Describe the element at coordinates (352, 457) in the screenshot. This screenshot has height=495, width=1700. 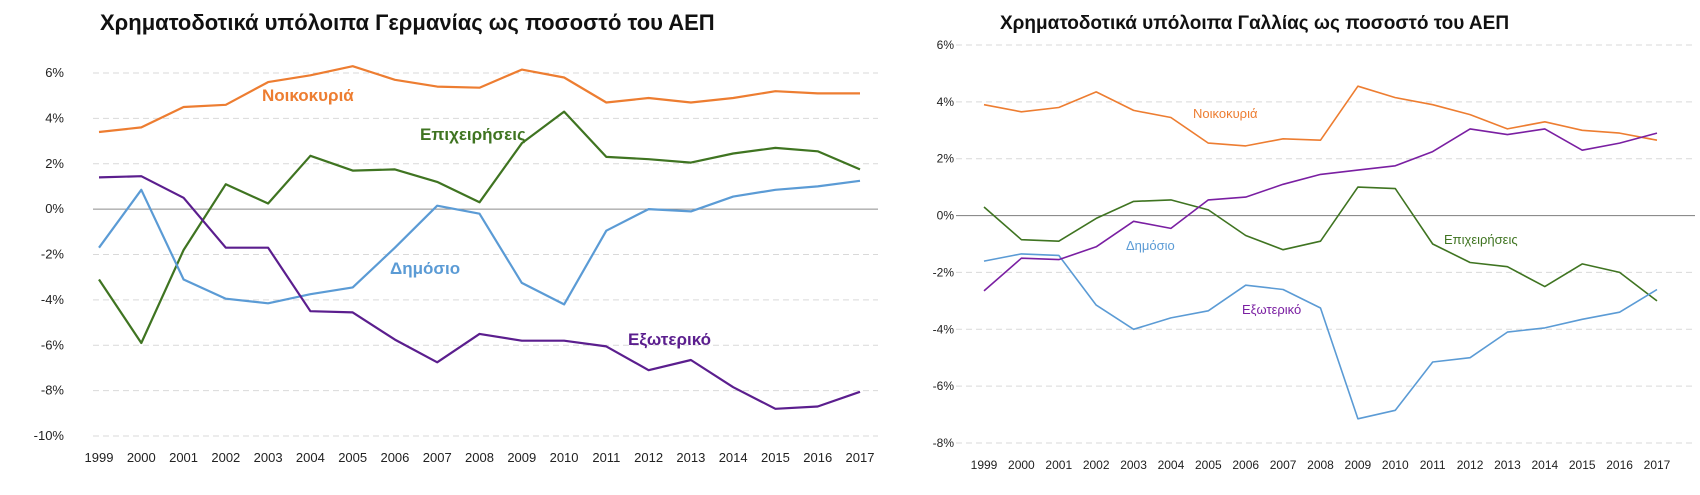
I see `germany-x-tick-label: 2005` at that location.